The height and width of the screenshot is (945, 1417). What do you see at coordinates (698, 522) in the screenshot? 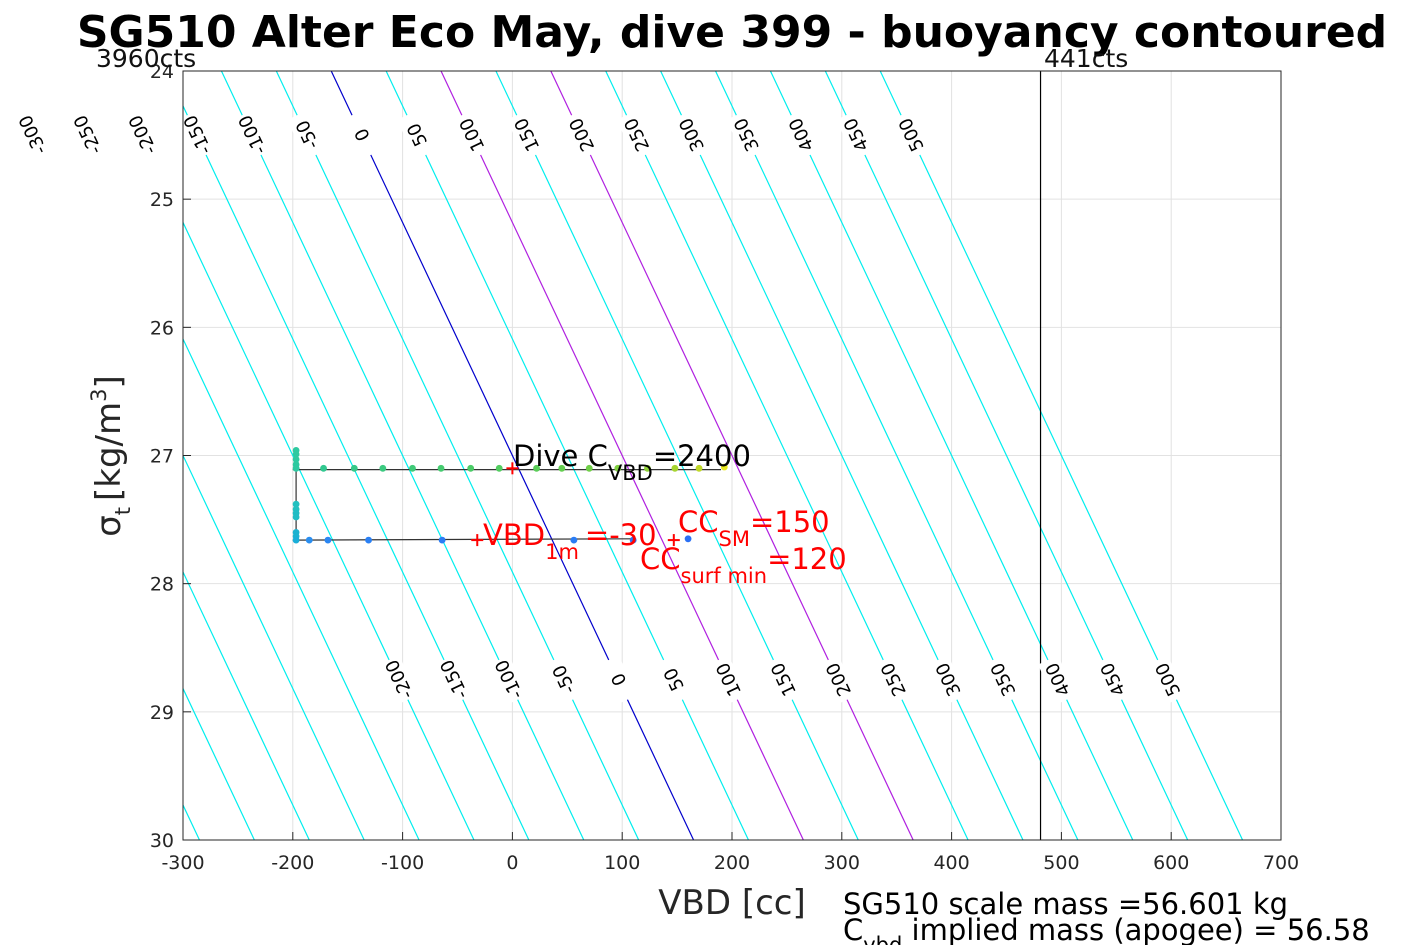
I see `cc-sm-pre: CC` at bounding box center [698, 522].